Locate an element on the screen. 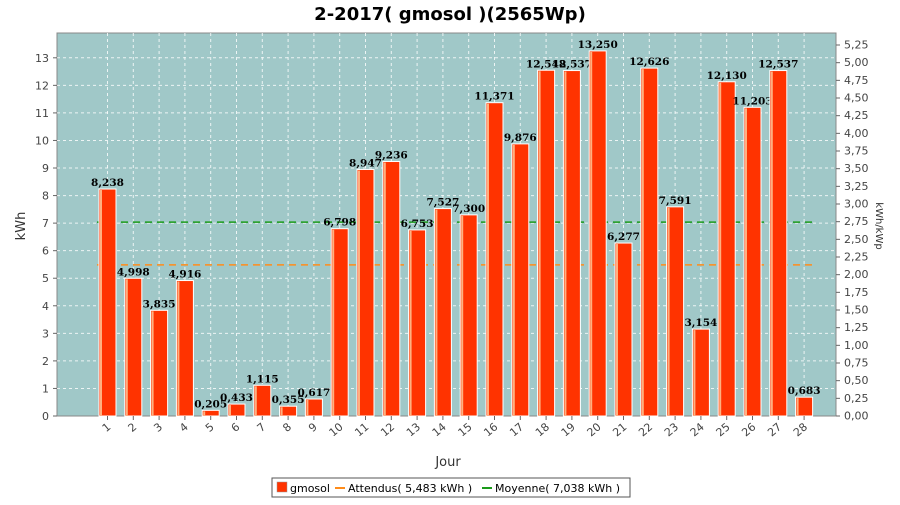  y-axis-right-title: kWh/kWp is located at coordinates (878, 225).